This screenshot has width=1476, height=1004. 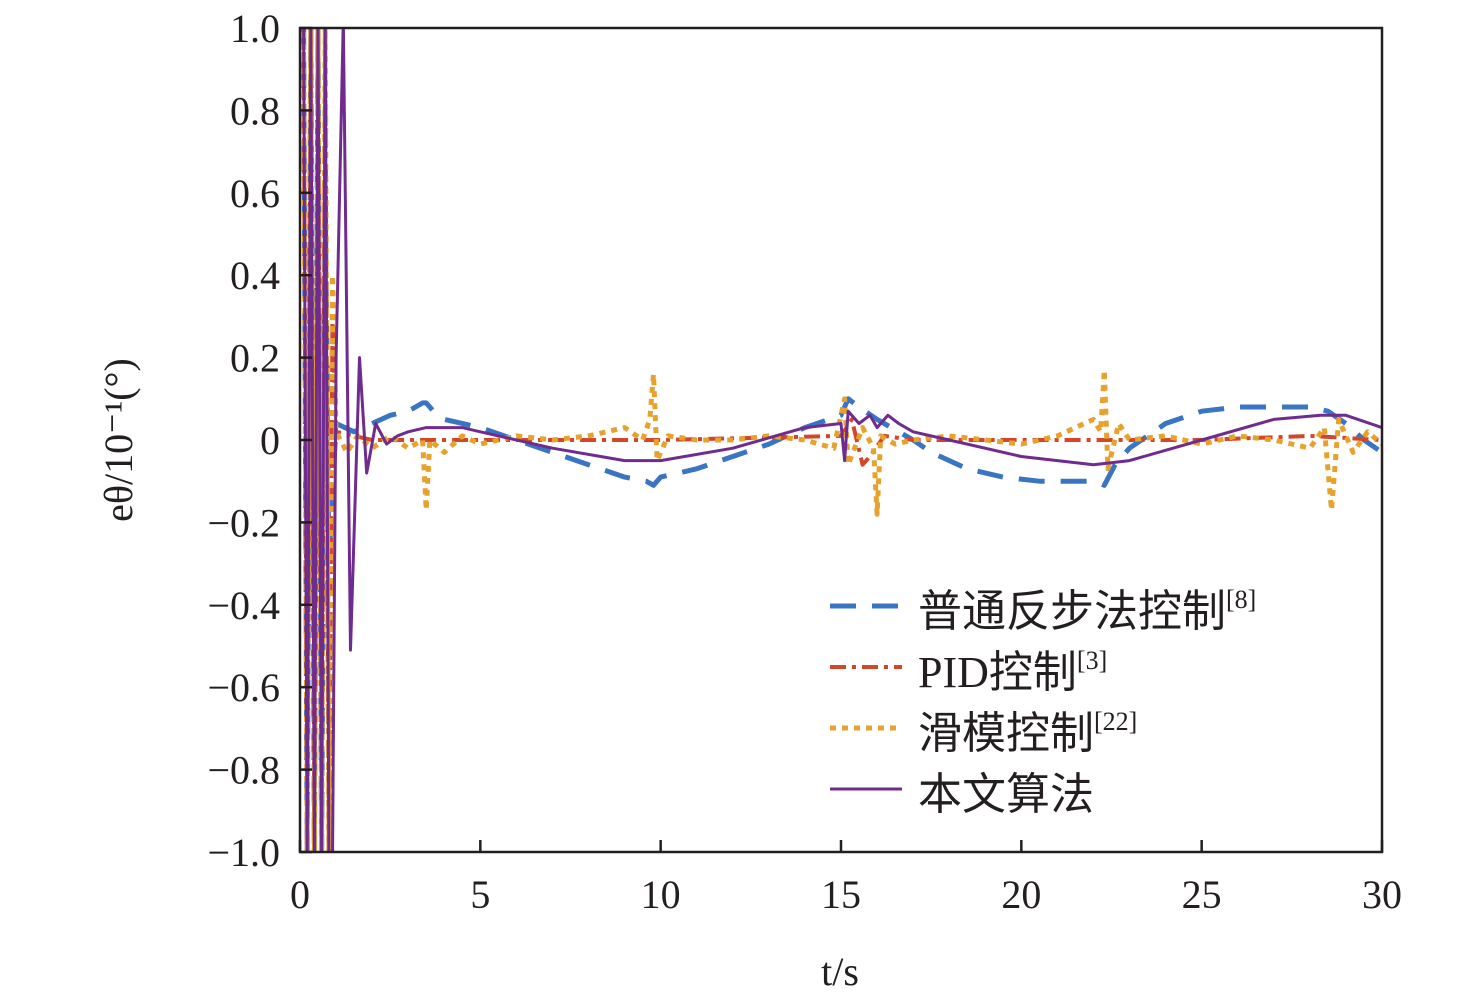 I want to click on x-tick-label: 30, so click(x=1382, y=894).